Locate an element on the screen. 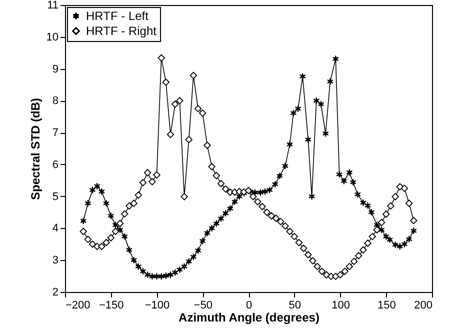 The image size is (474, 332). y-tick-label: 6 is located at coordinates (55, 164).